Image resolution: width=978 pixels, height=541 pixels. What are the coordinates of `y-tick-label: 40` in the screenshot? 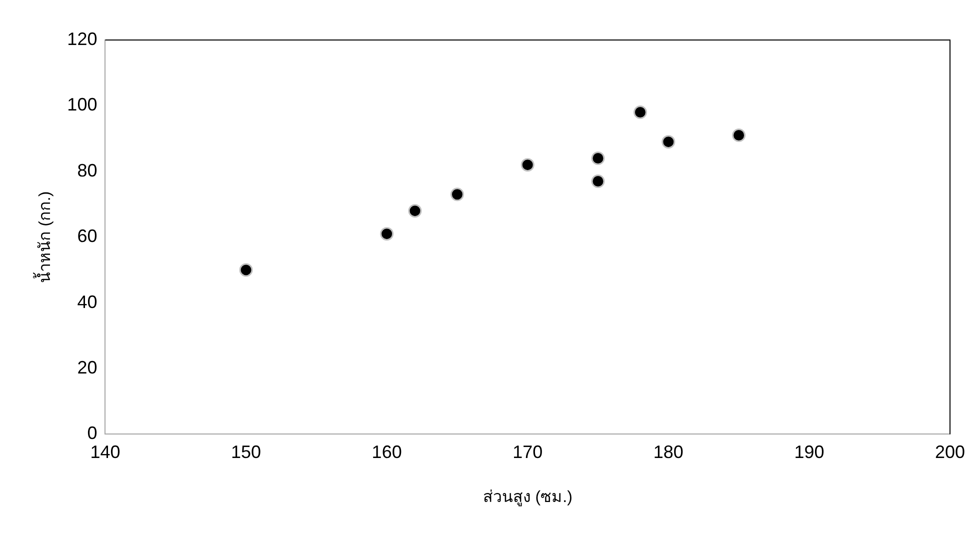 It's located at (87, 302).